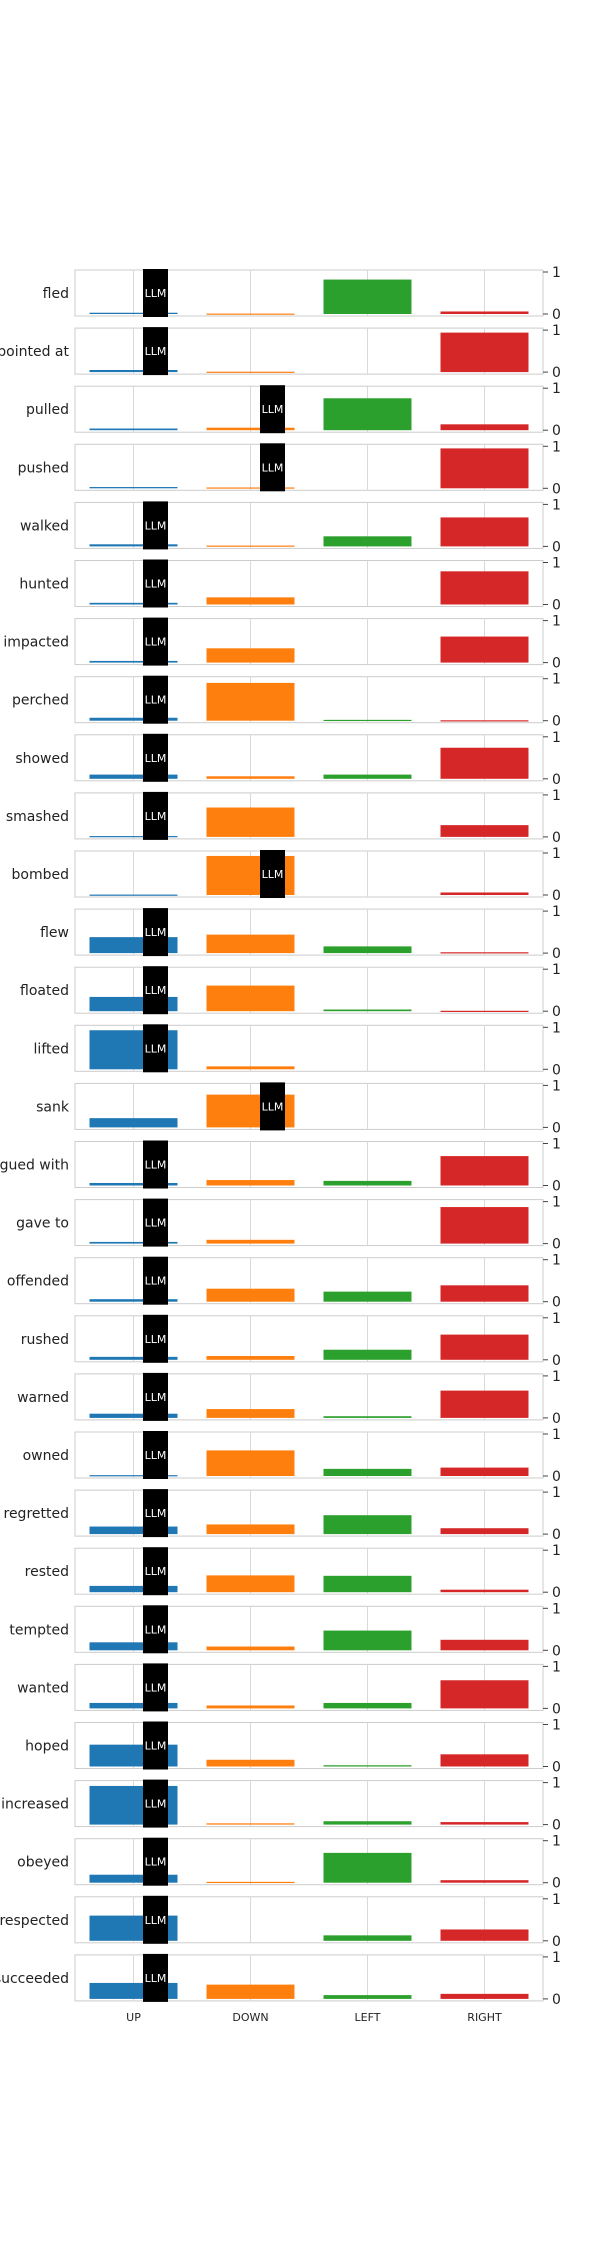  What do you see at coordinates (45, 1340) in the screenshot?
I see `row-label: rushed` at bounding box center [45, 1340].